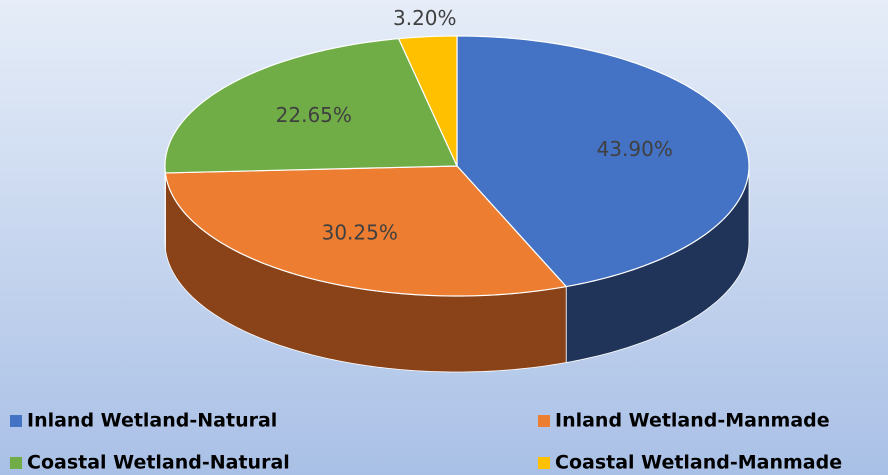 Image resolution: width=888 pixels, height=475 pixels. What do you see at coordinates (314, 115) in the screenshot?
I see `data-label: 22.65%` at bounding box center [314, 115].